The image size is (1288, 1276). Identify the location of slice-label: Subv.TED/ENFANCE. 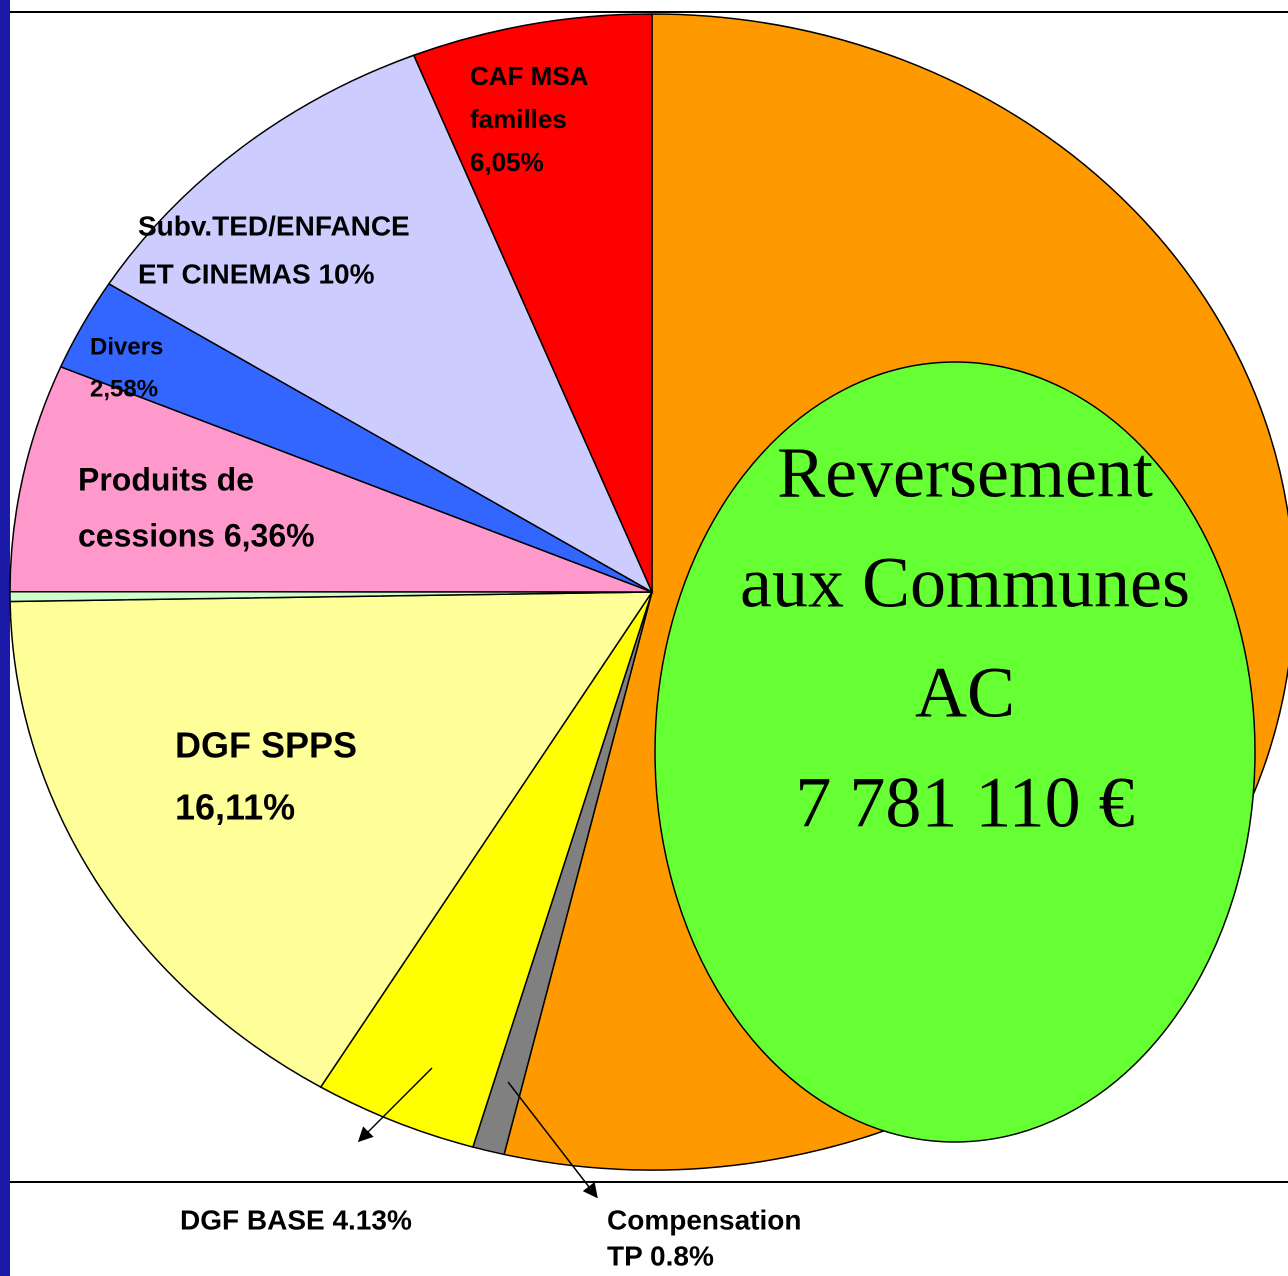
(274, 225).